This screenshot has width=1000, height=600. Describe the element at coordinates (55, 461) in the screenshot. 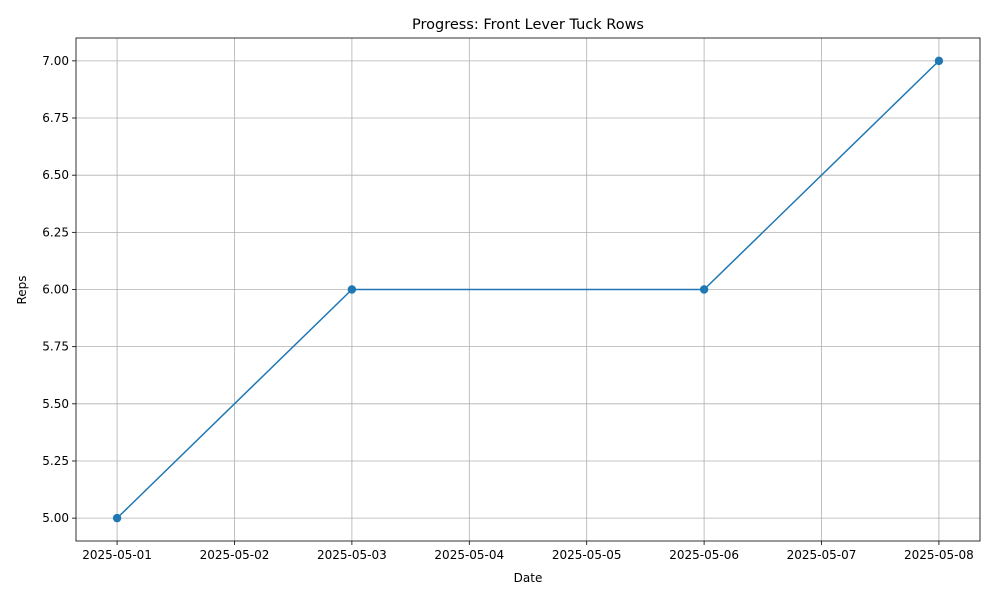

I see `y-tick-label: 5.25` at that location.